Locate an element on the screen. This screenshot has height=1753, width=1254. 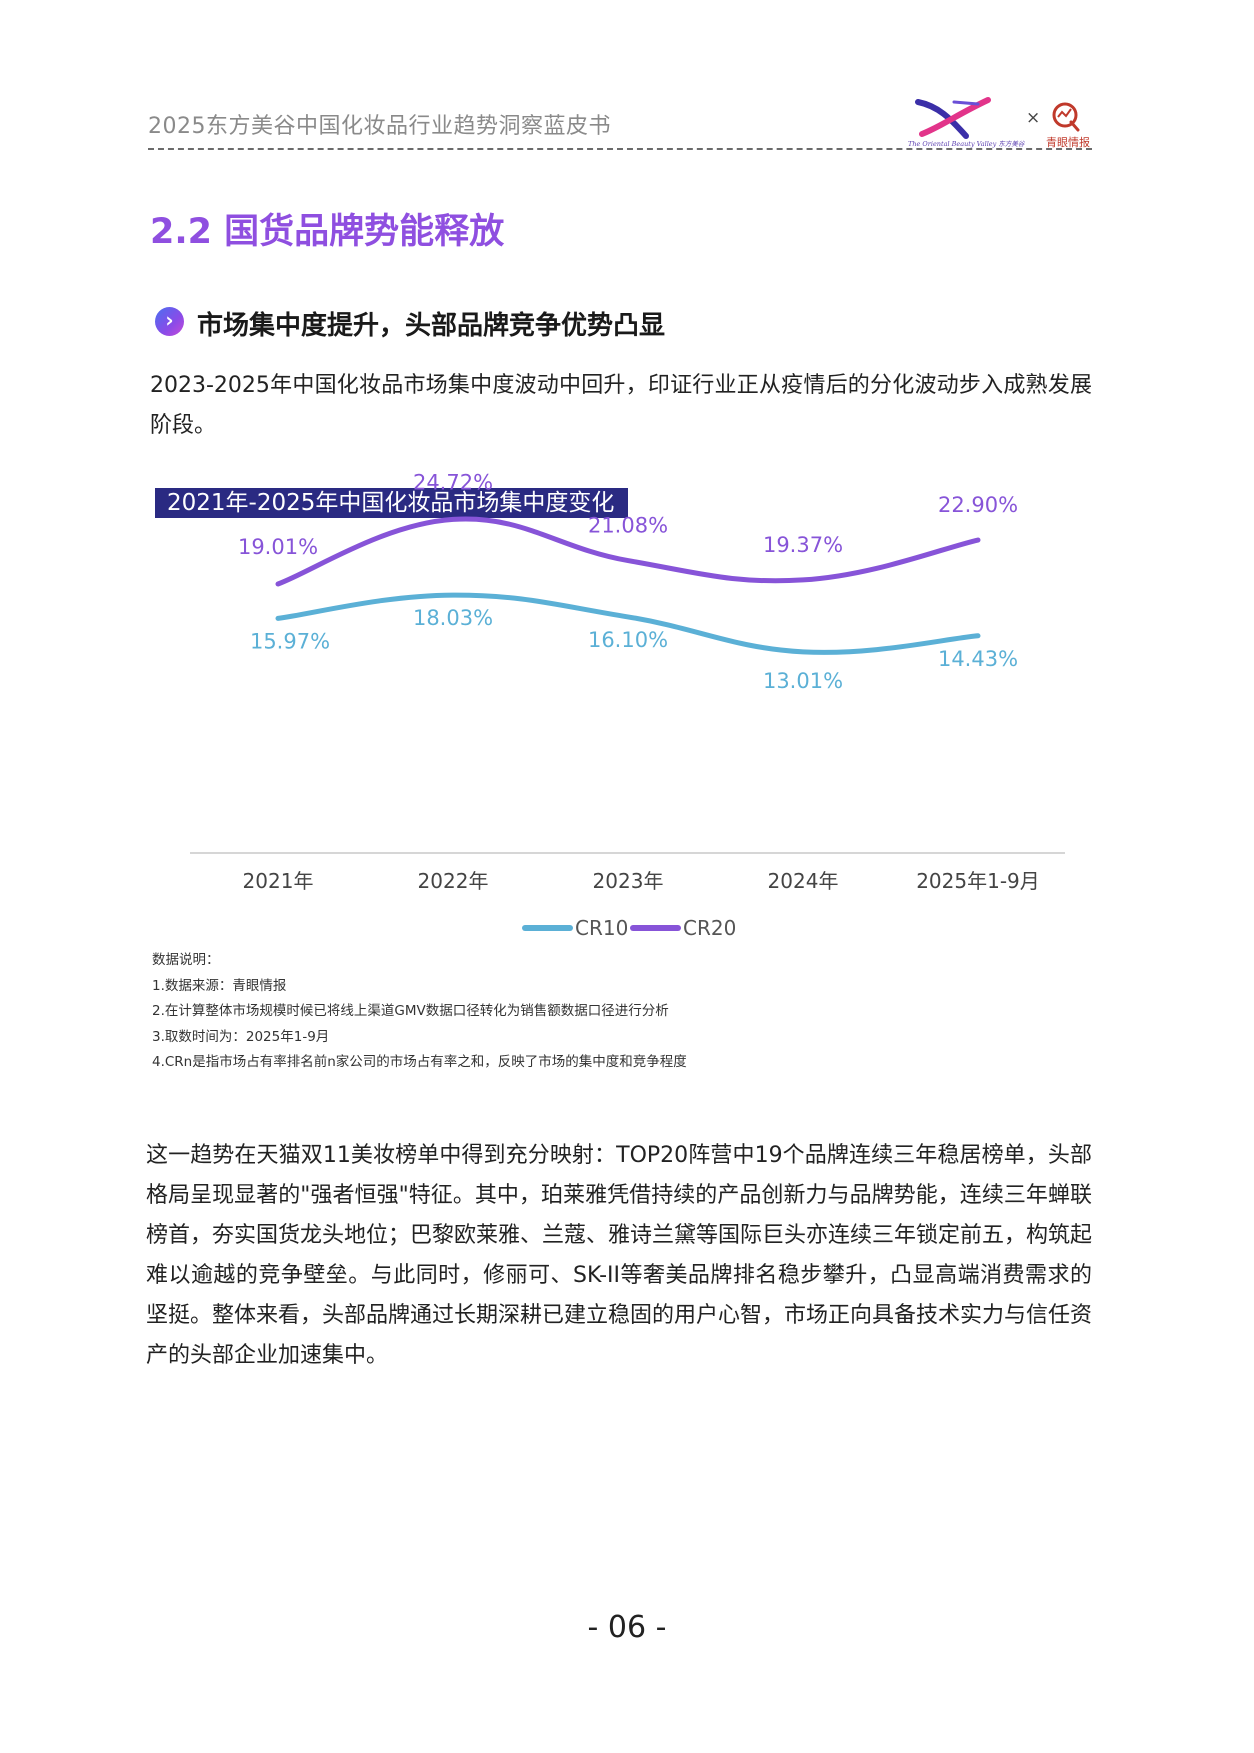
collaboration-sign: × is located at coordinates (1033, 118).